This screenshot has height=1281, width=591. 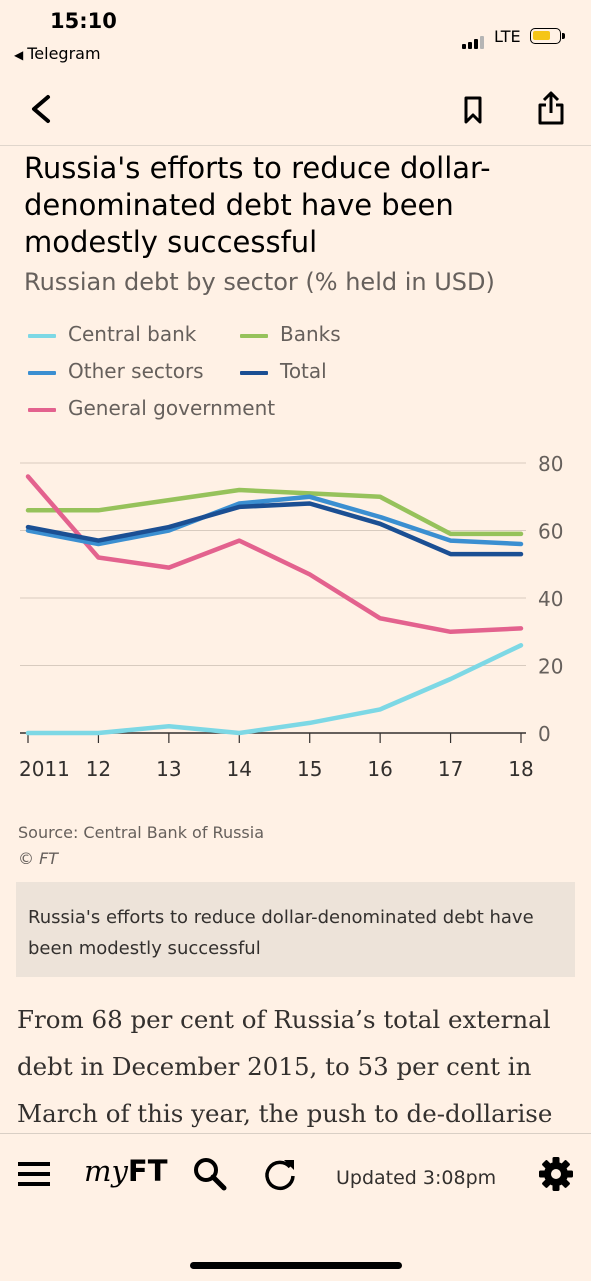 What do you see at coordinates (507, 36) in the screenshot?
I see `network-type: LTE` at bounding box center [507, 36].